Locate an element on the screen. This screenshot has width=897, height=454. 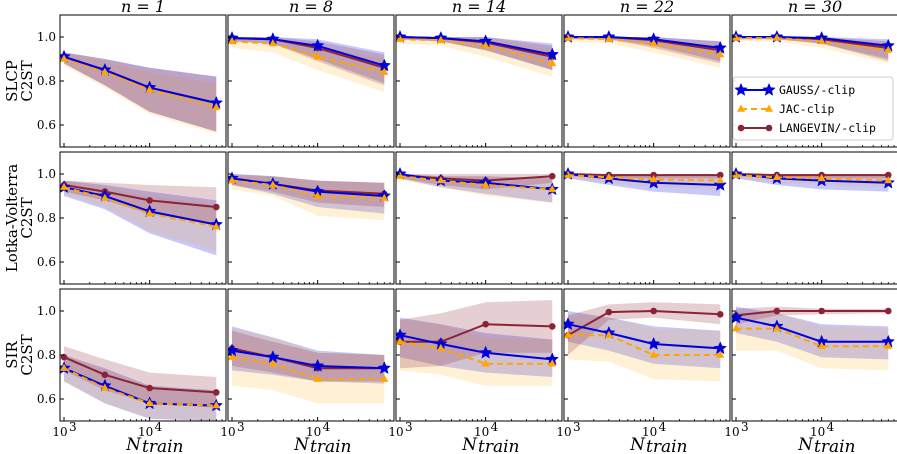
legend-box is located at coordinates (813, 108).